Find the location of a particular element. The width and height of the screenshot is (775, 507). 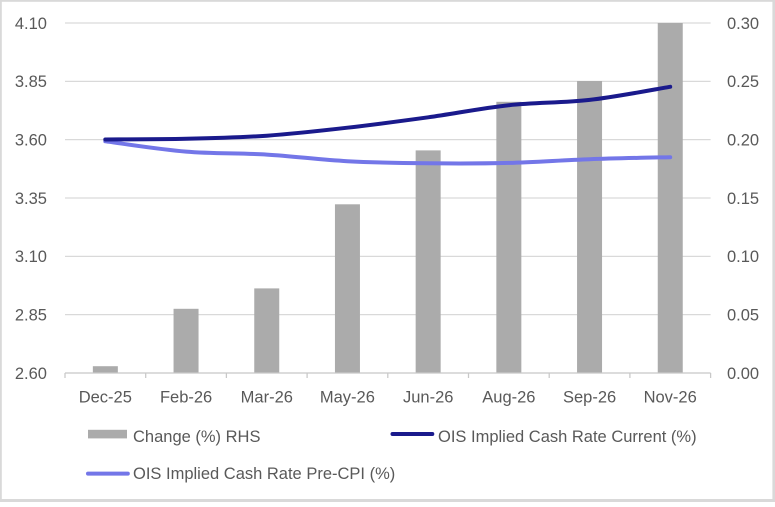

svg-text: 0.30 is located at coordinates (743, 24).